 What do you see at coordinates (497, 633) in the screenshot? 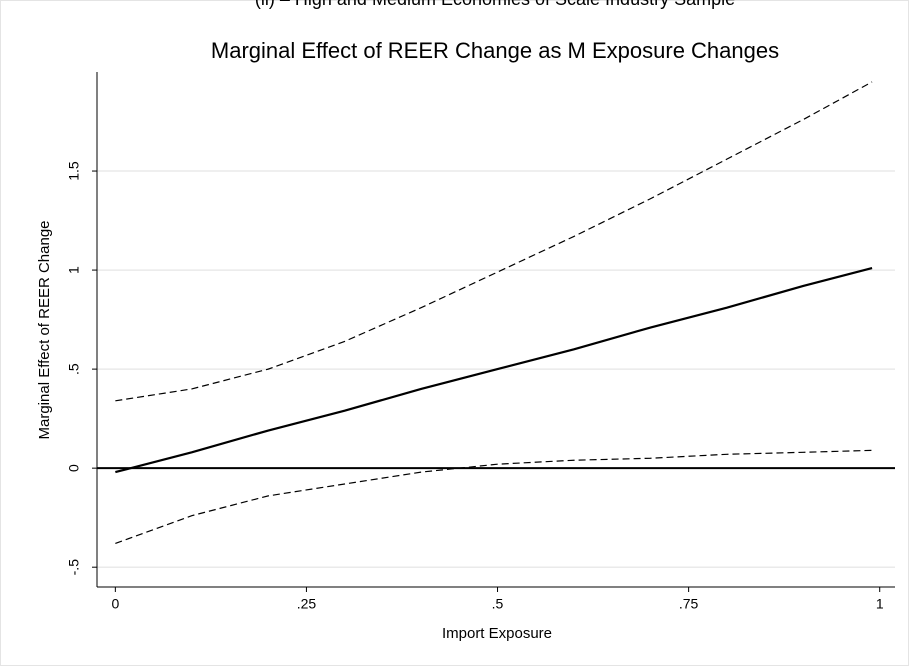
I see `x-axis-title: Import Exposure` at bounding box center [497, 633].